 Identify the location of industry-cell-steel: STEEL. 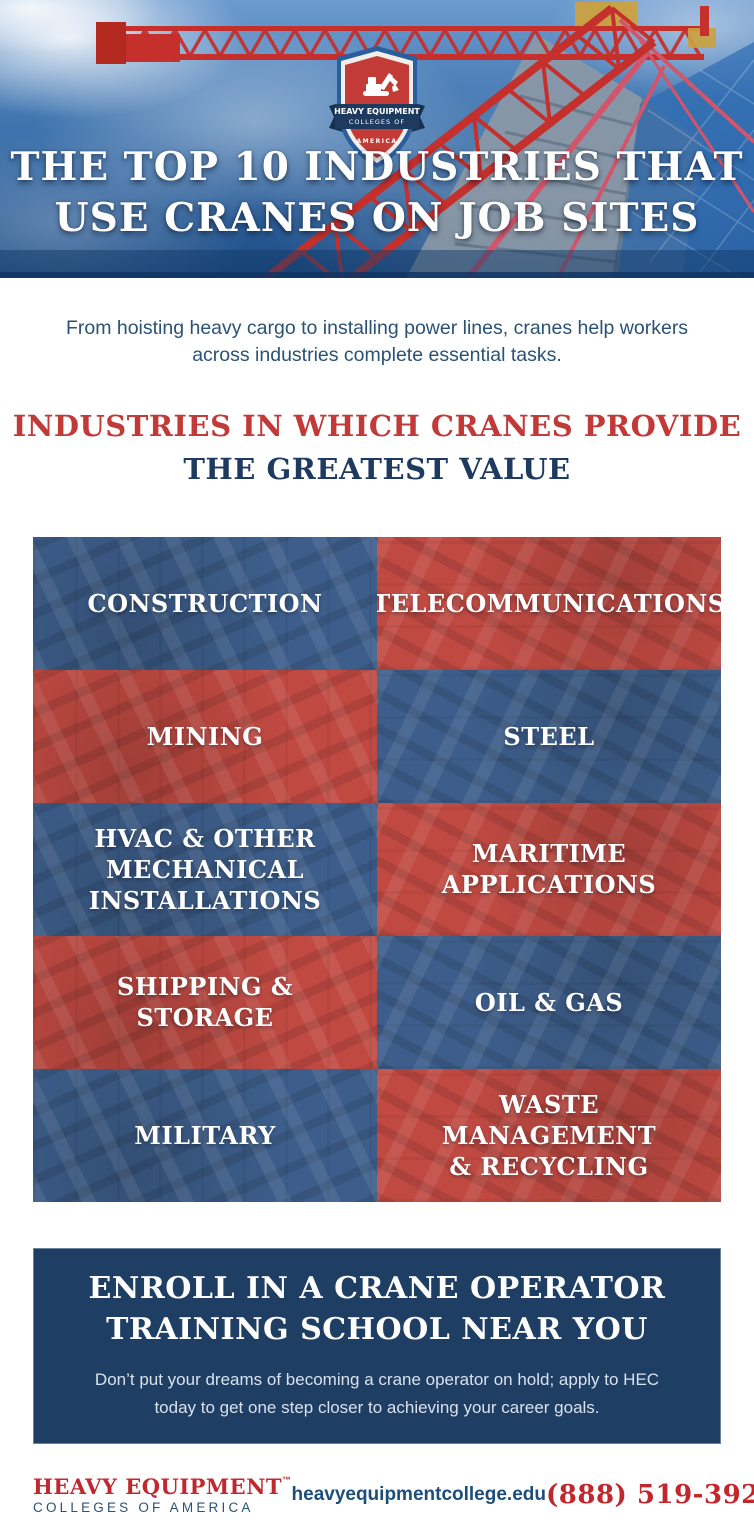
(549, 736).